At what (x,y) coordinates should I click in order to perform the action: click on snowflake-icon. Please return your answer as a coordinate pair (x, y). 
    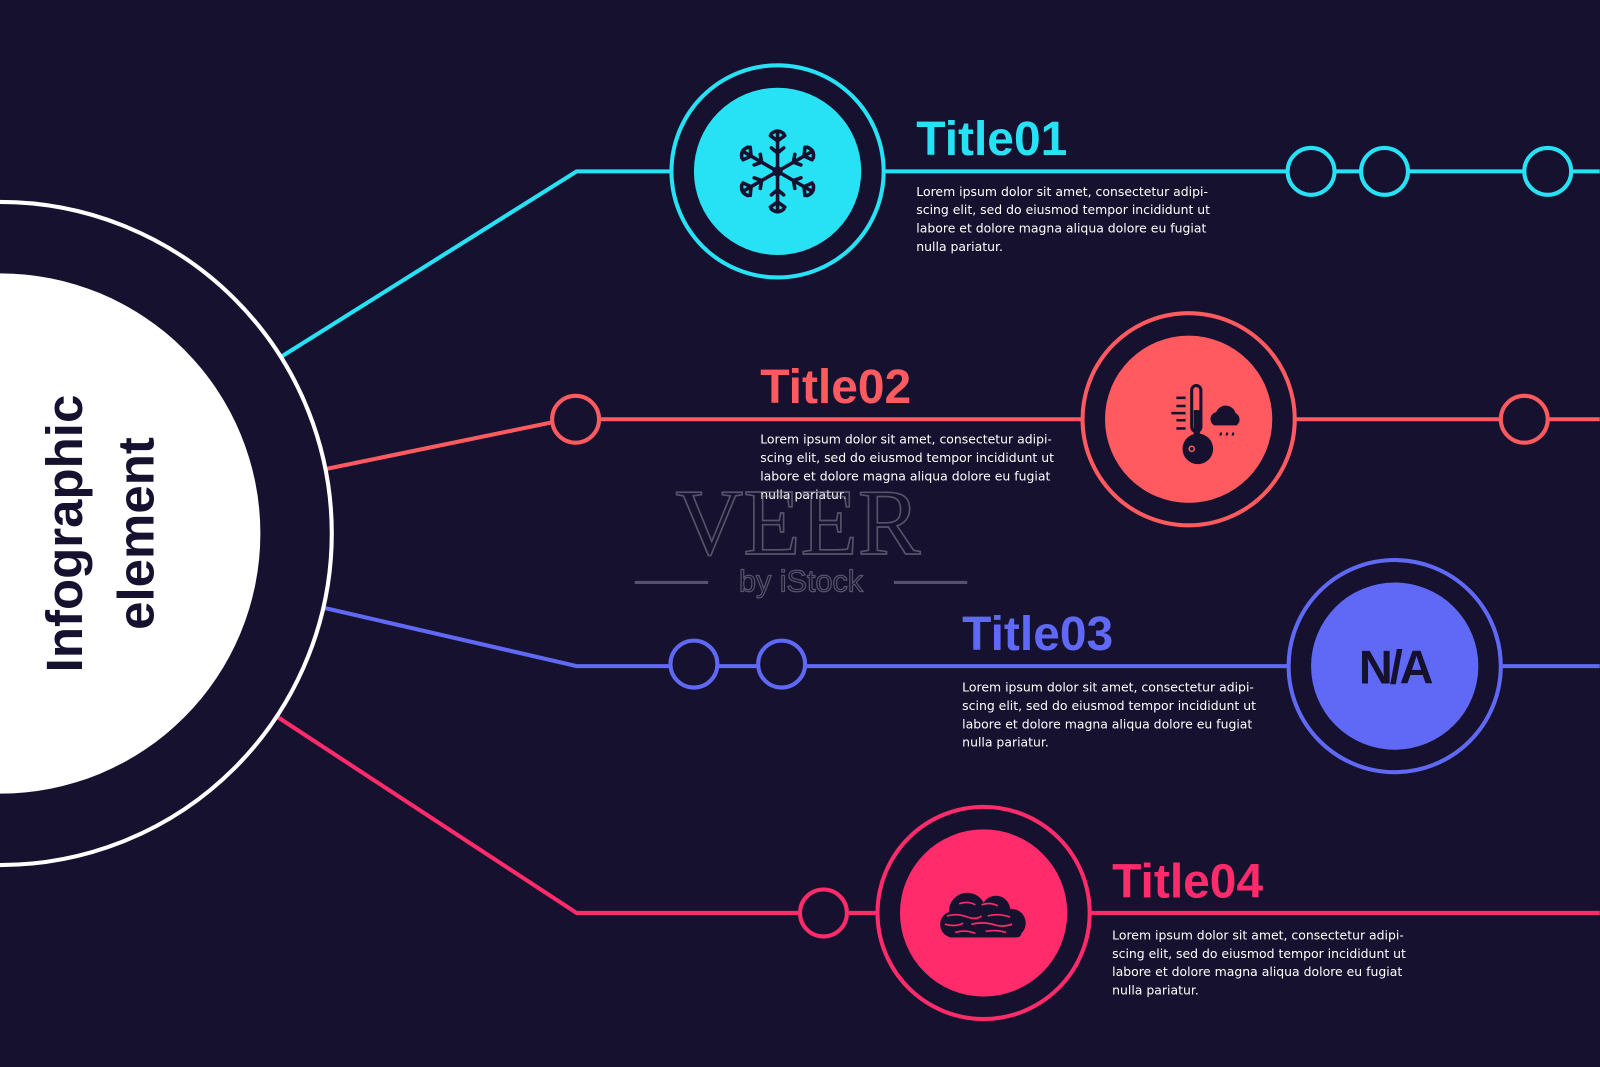
    Looking at the image, I should click on (777, 171).